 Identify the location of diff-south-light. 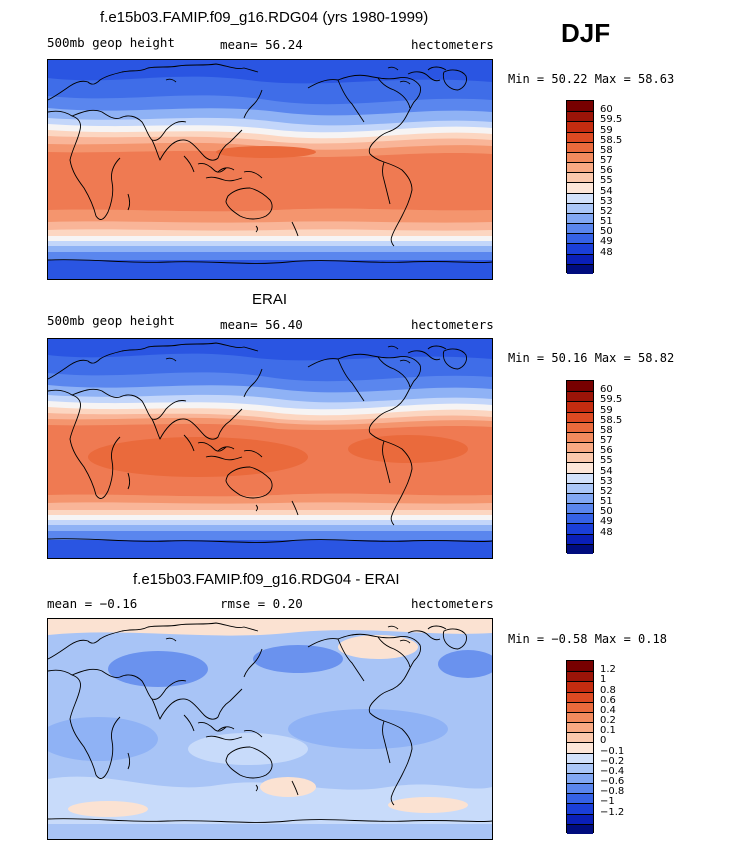
(270, 807).